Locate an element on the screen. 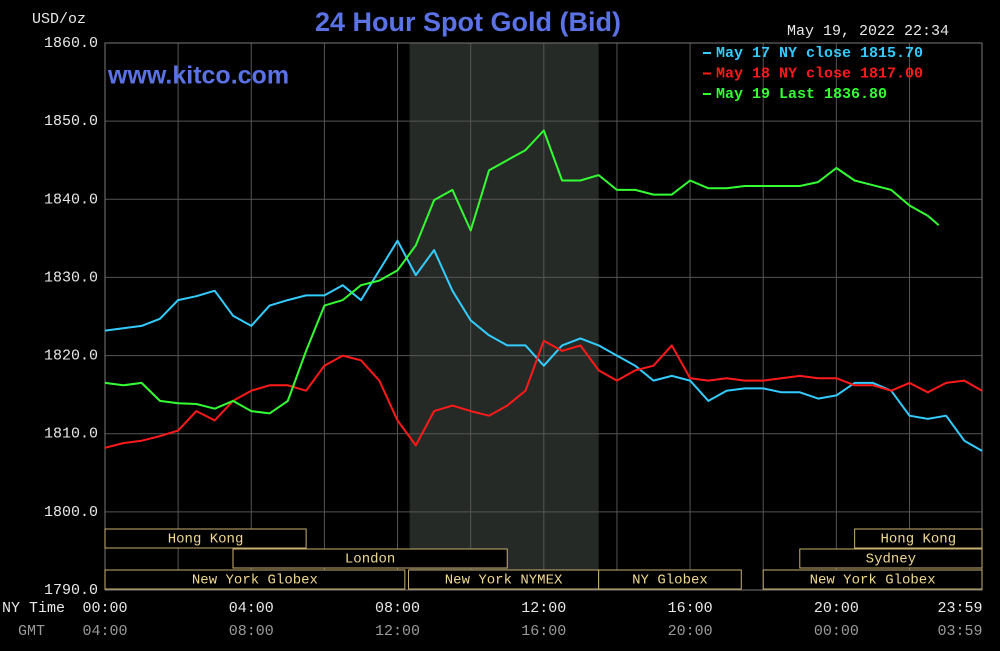 Image resolution: width=1000 pixels, height=651 pixels. y-tick-label: 1840.0 is located at coordinates (71, 199).